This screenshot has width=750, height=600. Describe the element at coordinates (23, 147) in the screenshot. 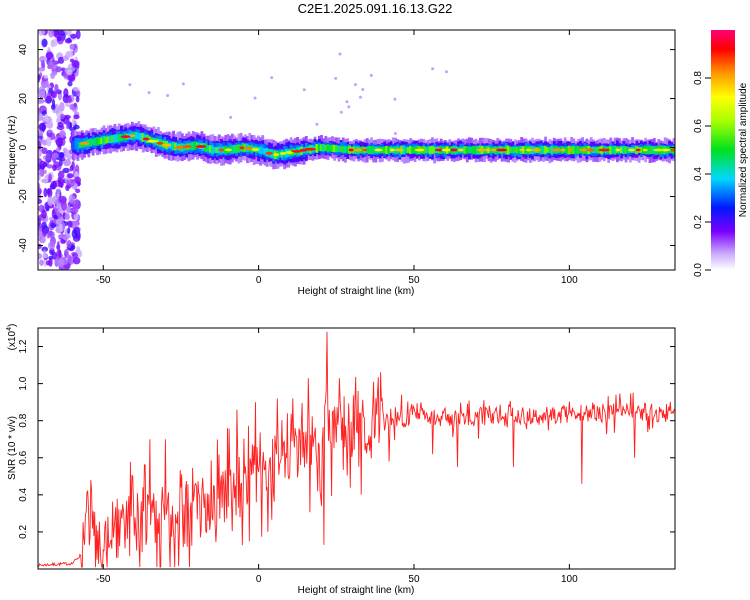

I see `spectrogram-y-tick-label: 0` at that location.